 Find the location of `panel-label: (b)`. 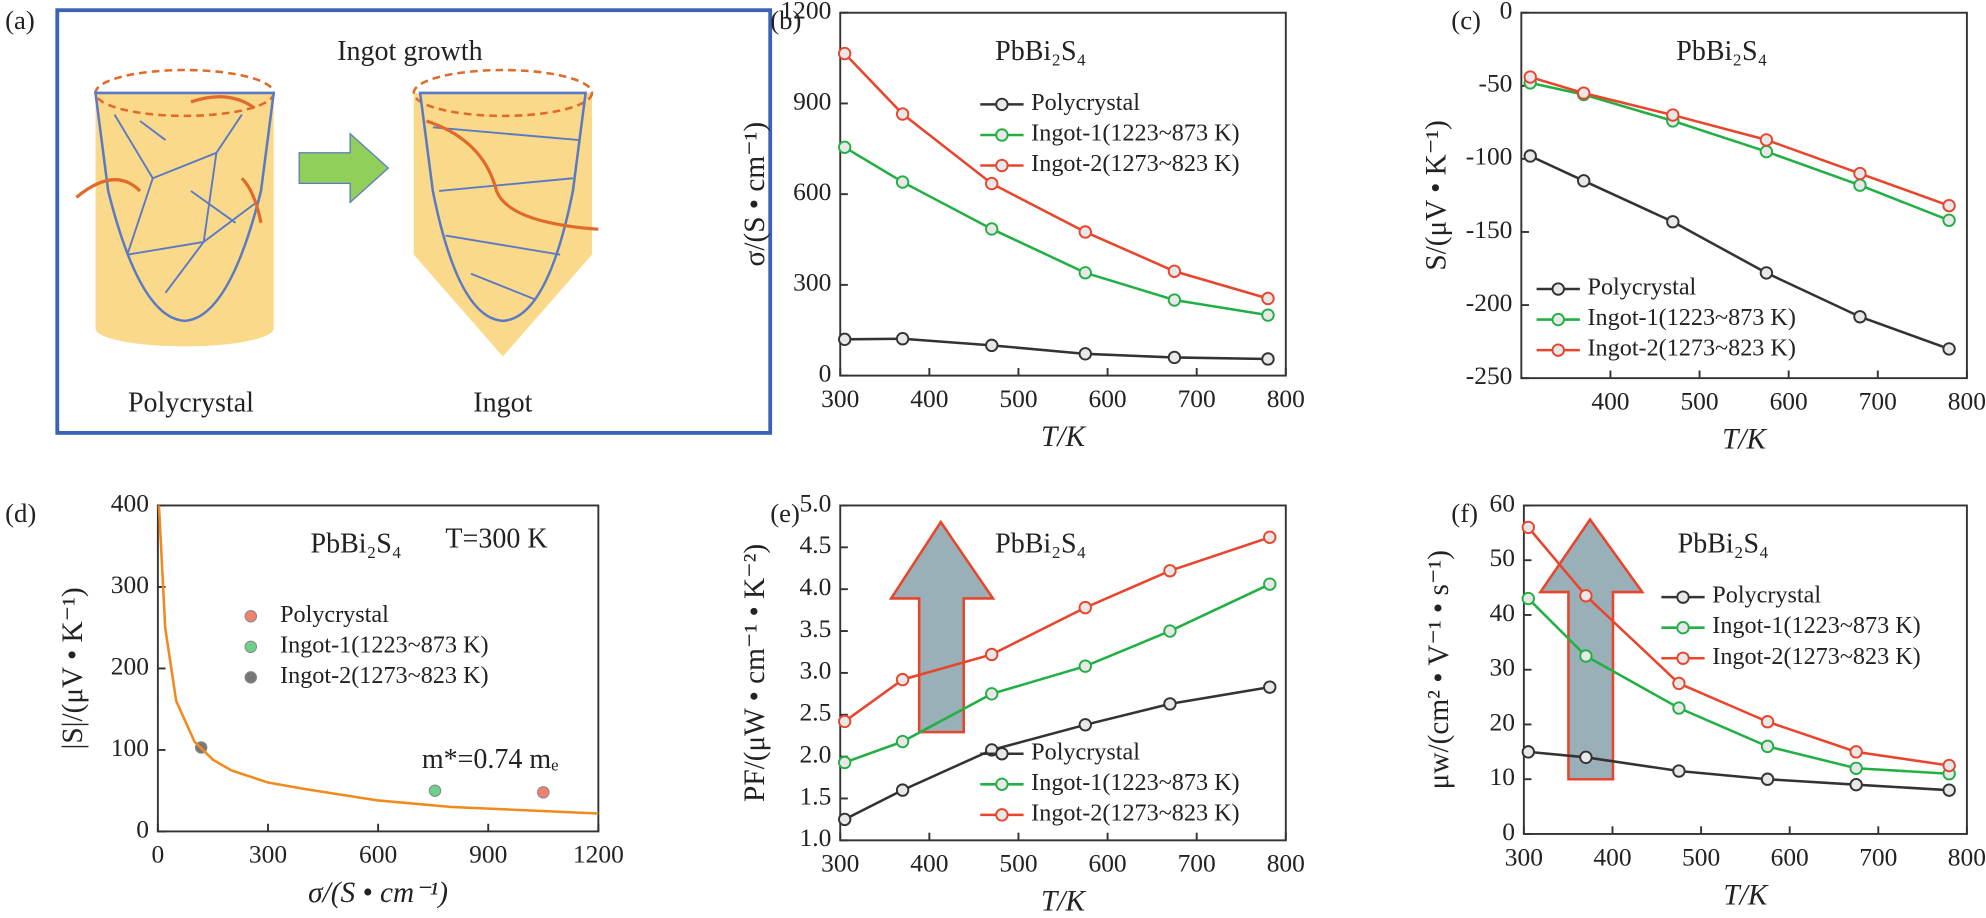

panel-label: (b) is located at coordinates (785, 20).